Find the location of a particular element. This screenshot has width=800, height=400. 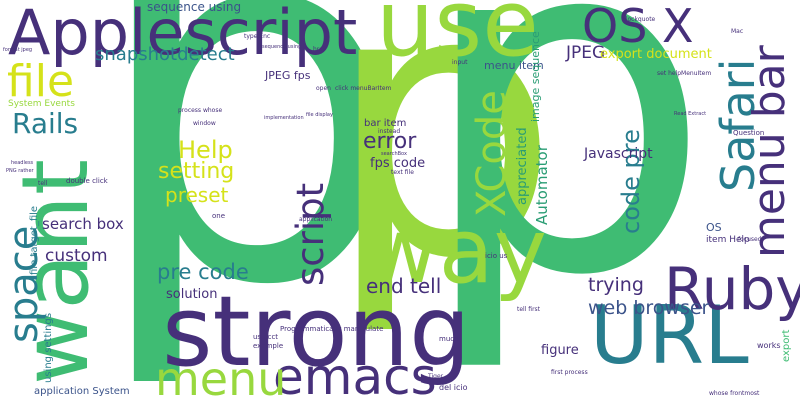

word-del-icio: del icio is located at coordinates (453, 387).